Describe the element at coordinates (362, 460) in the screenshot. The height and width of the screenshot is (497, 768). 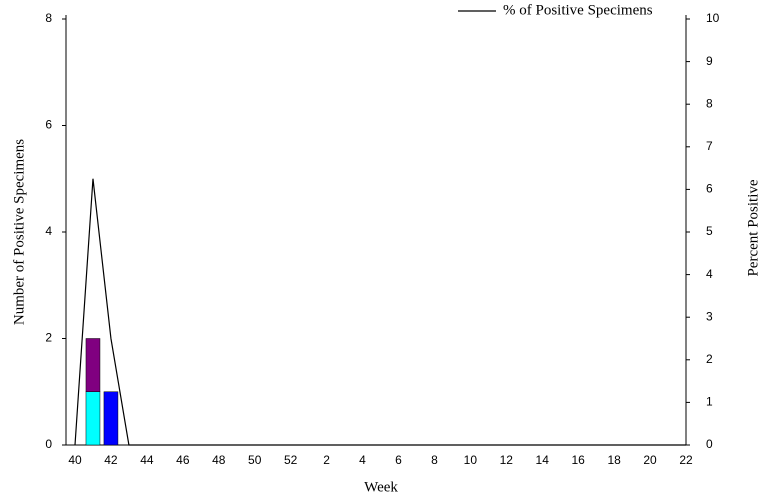
I see `x-tick-label: 4` at that location.